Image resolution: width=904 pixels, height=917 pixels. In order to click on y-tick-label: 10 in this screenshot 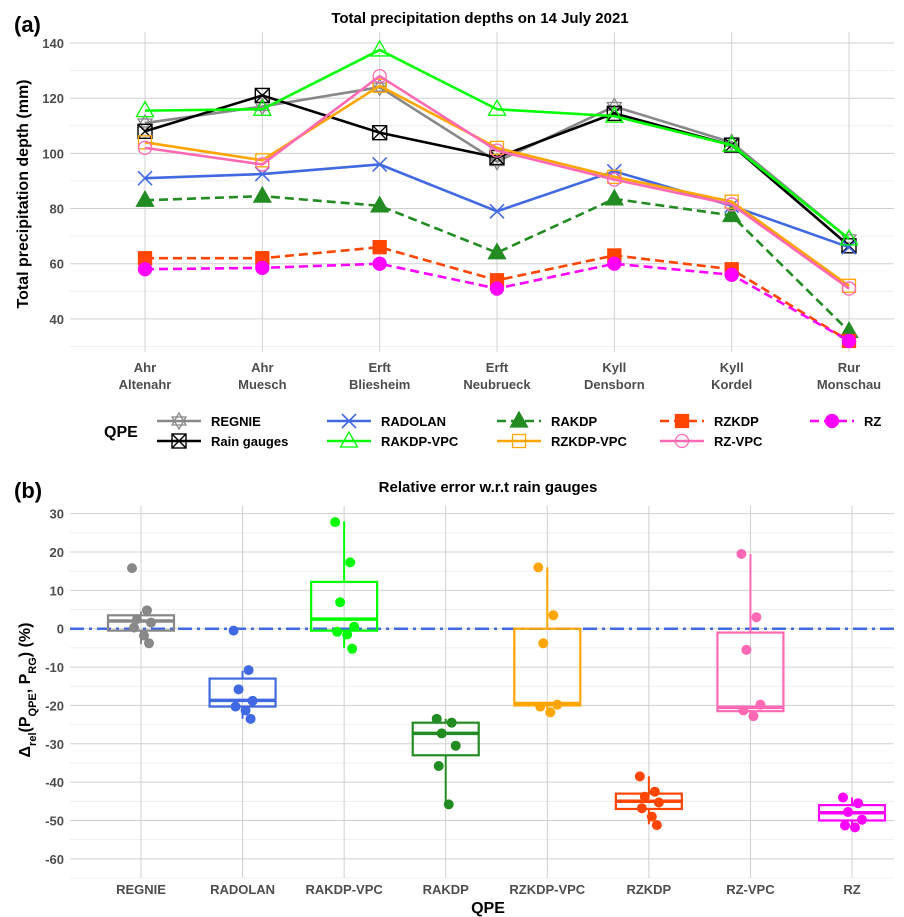, I will do `click(57, 590)`.